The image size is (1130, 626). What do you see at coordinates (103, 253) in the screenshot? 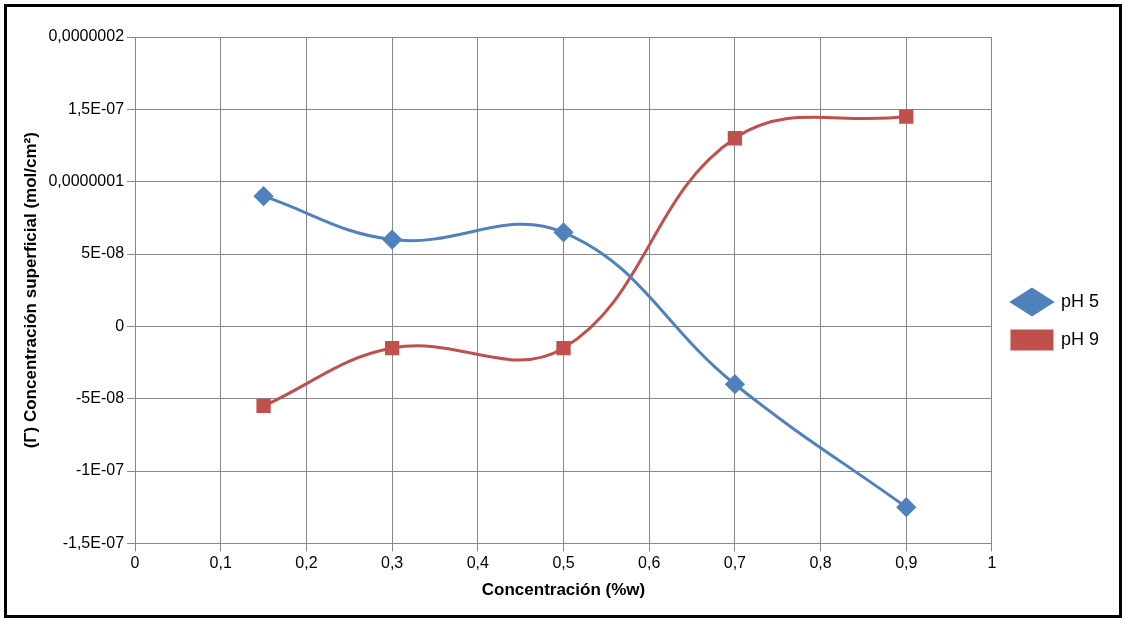
I see `y-tick-label: 5E-08` at bounding box center [103, 253].